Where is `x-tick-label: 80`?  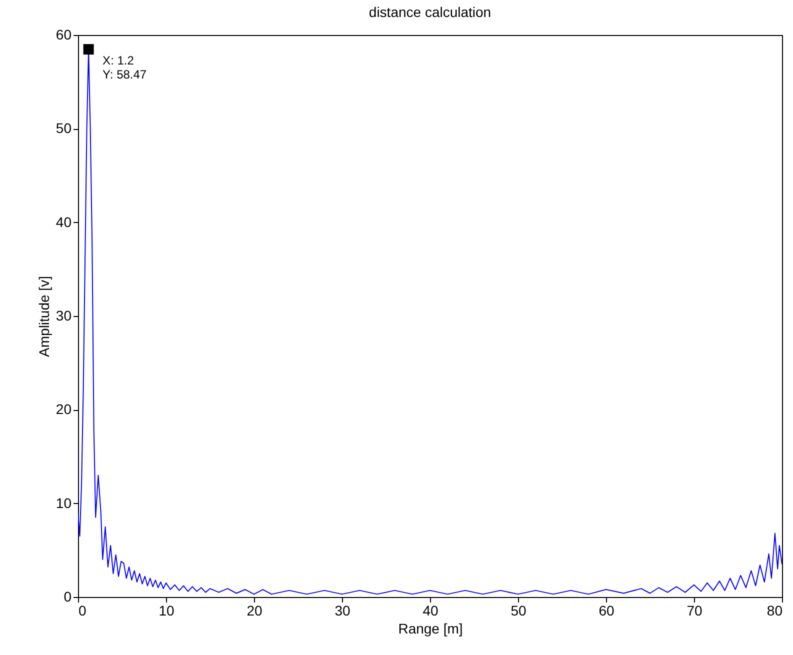
x-tick-label: 80 is located at coordinates (774, 610).